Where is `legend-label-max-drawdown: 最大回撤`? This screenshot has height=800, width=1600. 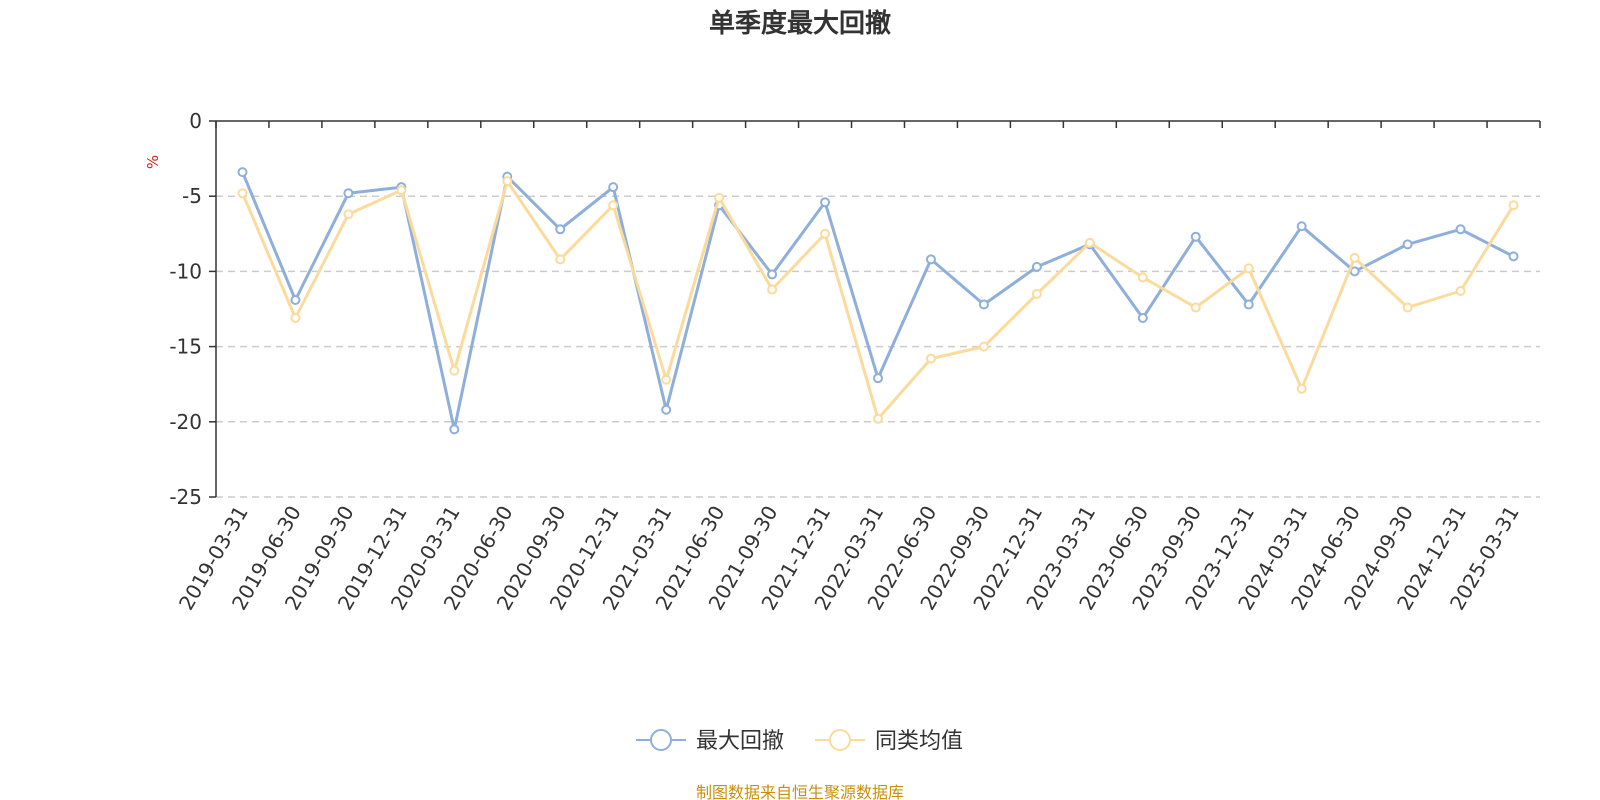 legend-label-max-drawdown: 最大回撤 is located at coordinates (740, 741).